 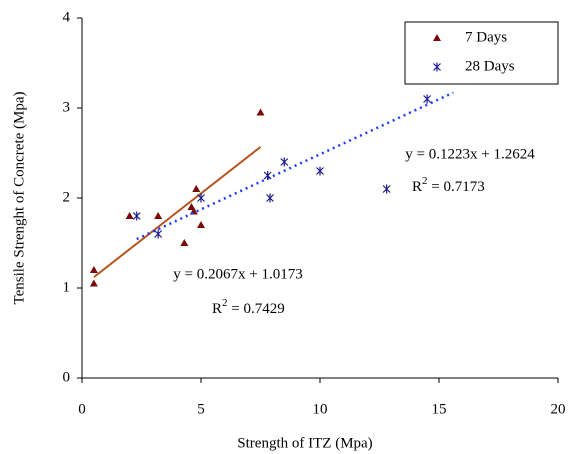 I want to click on x-tick-label: 0, so click(x=82, y=409).